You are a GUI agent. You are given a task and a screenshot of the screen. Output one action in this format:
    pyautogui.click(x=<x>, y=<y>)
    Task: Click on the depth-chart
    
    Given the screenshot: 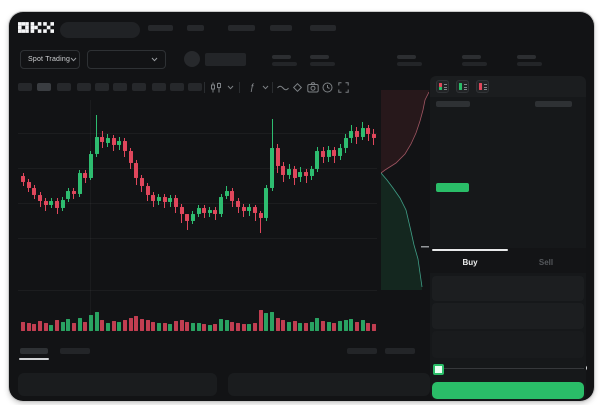 What is the action you would take?
    pyautogui.click(x=405, y=190)
    